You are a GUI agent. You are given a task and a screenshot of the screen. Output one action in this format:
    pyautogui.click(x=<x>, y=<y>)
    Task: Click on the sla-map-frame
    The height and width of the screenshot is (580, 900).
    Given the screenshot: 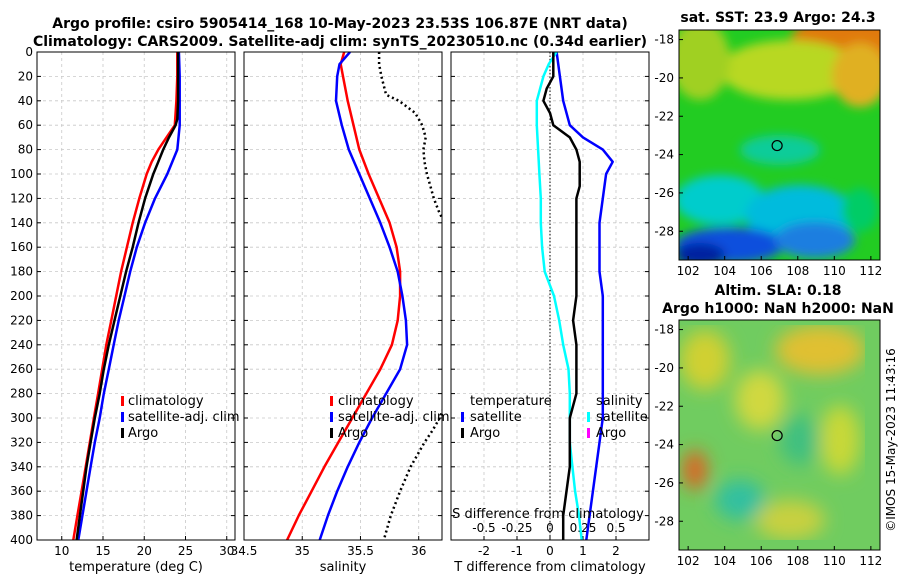 What is the action you would take?
    pyautogui.click(x=779, y=435)
    